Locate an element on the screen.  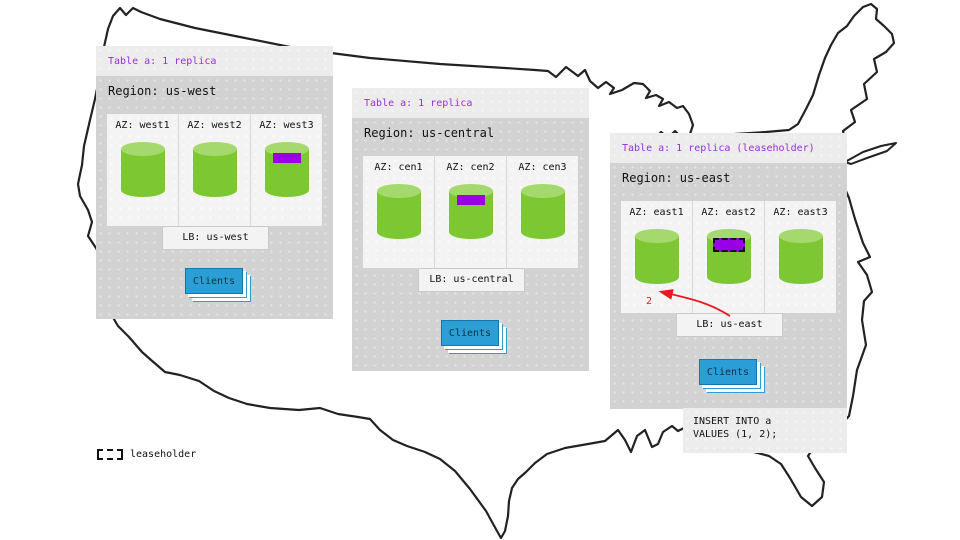
az-column-east2: AZ: east2 is located at coordinates (728, 257).